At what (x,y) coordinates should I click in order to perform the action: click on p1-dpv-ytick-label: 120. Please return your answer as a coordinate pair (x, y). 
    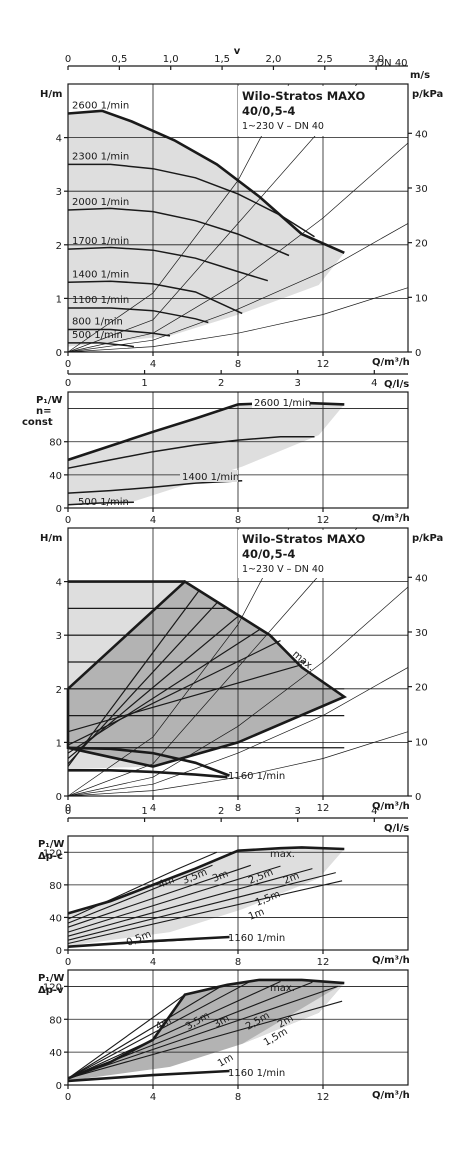
    Looking at the image, I should click on (52, 987).